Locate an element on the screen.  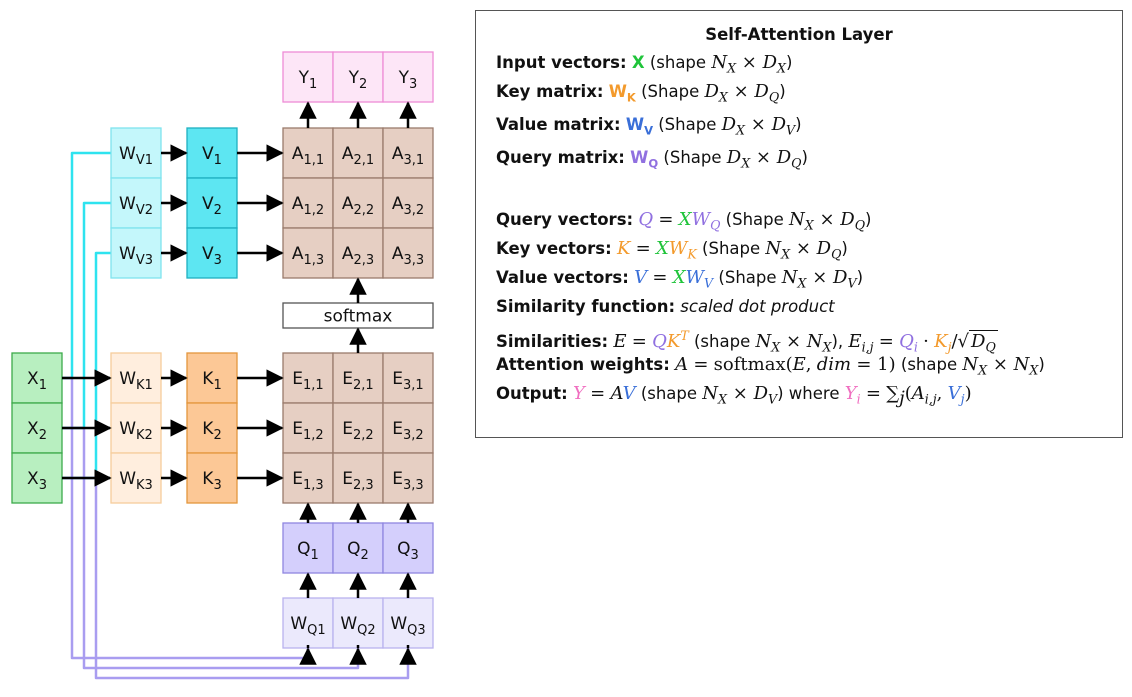
svg-text: A1,1 is located at coordinates (308, 156).